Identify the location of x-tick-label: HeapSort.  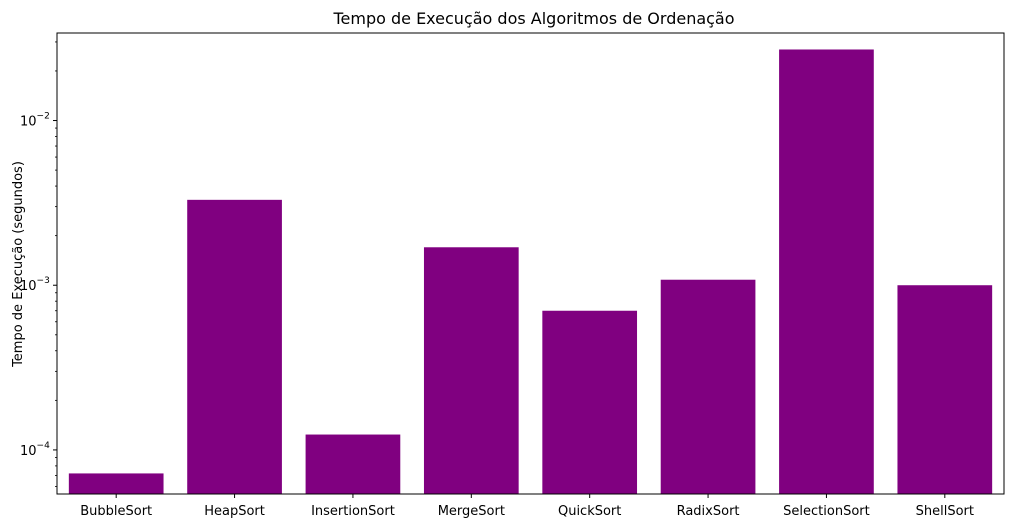
(234, 511).